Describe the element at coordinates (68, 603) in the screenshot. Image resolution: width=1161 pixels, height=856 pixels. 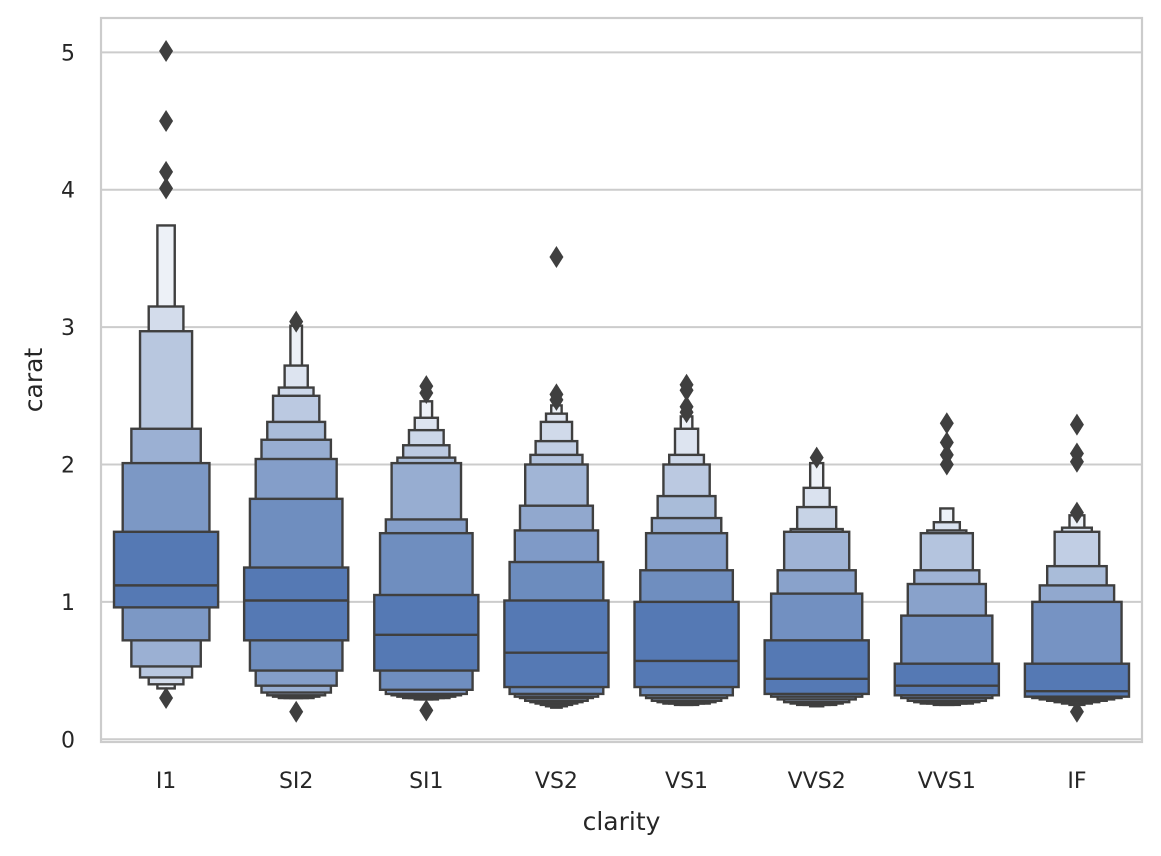
I see `y-tick-1: 1` at that location.